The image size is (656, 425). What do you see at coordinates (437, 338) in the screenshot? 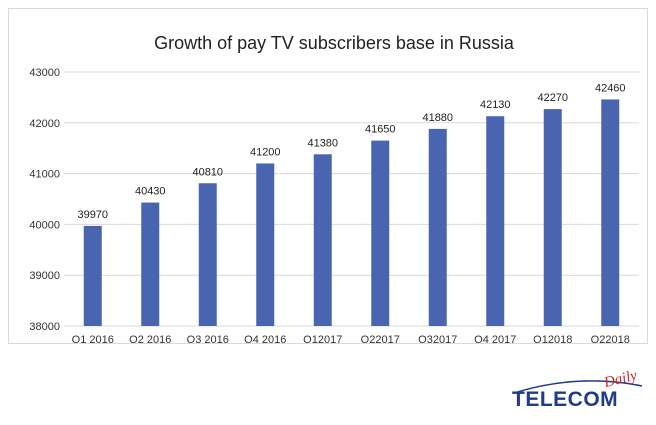
I see `x-tick-label: Q32017` at bounding box center [437, 338].